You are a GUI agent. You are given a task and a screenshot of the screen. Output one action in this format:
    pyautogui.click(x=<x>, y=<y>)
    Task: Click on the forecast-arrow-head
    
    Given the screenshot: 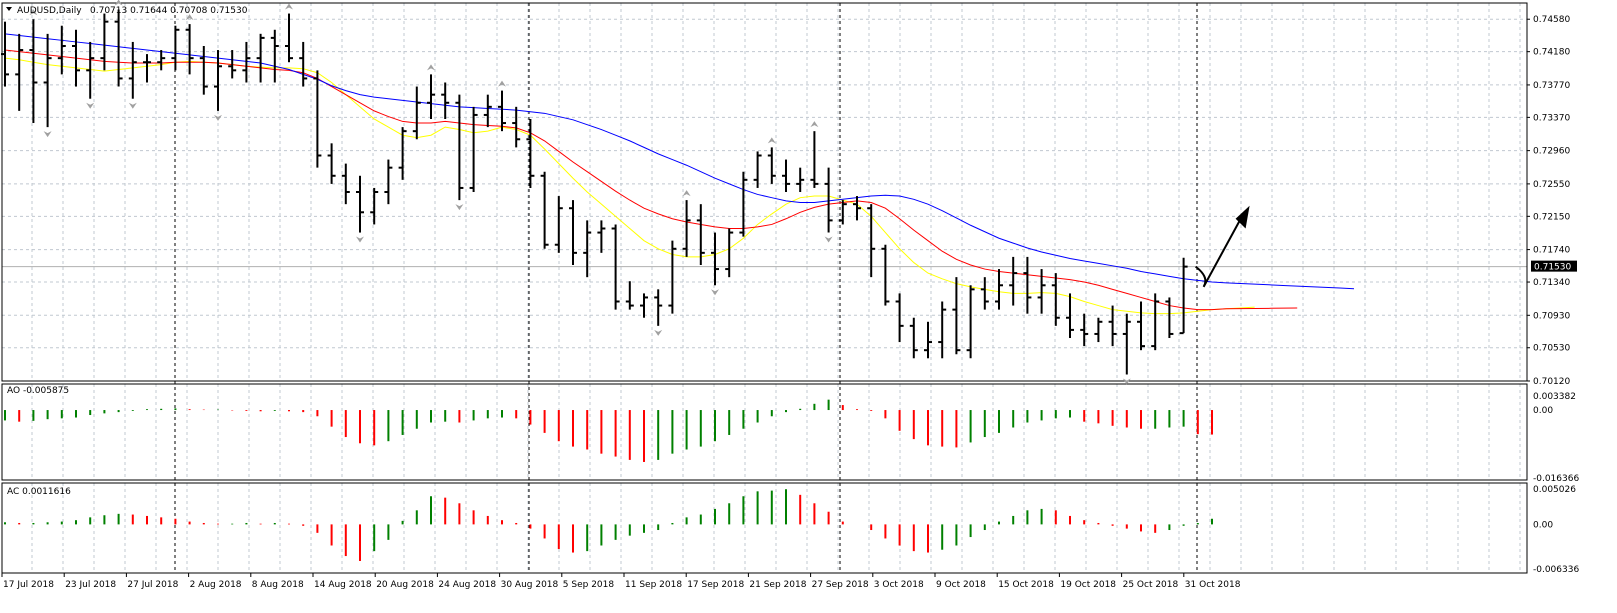 What is the action you would take?
    pyautogui.click(x=1242, y=217)
    